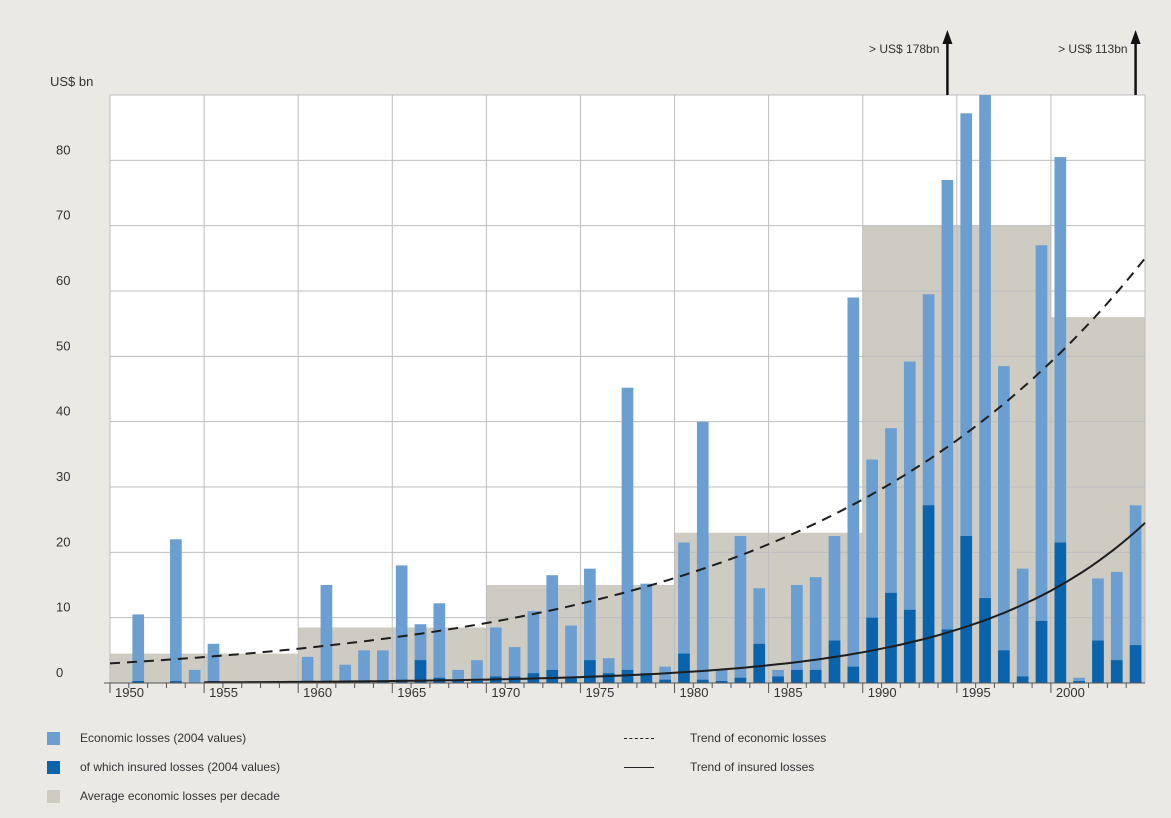  Describe the element at coordinates (59, 672) in the screenshot. I see `y-tick-label-0: 0` at that location.